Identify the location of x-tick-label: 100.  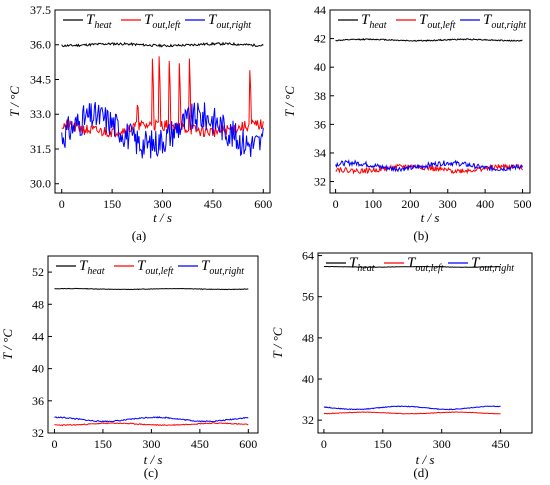
(373, 204).